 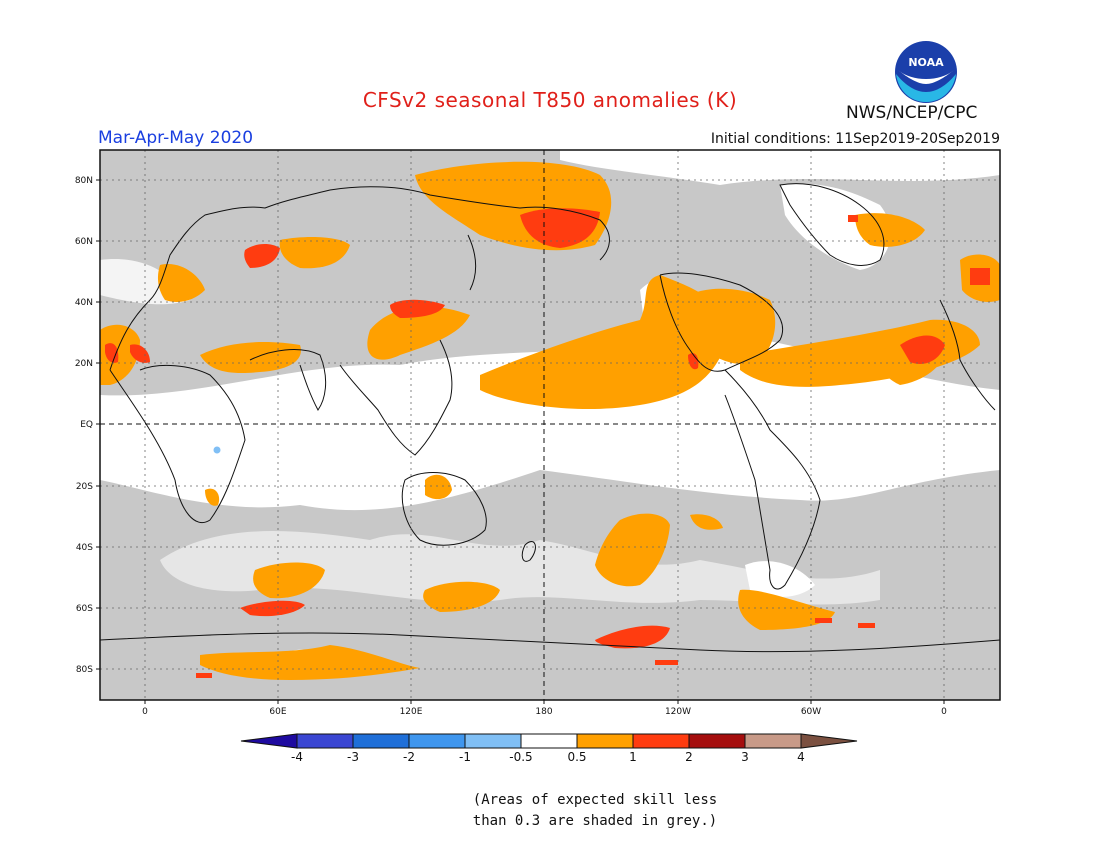 What do you see at coordinates (84, 242) in the screenshot?
I see `lat-label: 60N` at bounding box center [84, 242].